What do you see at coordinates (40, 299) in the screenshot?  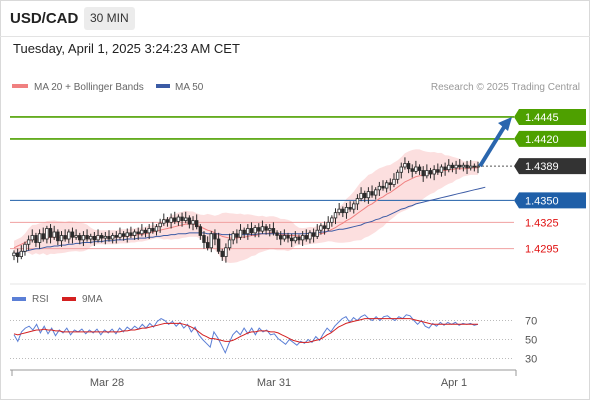 I see `rsi-legend-label: RSI` at bounding box center [40, 299].